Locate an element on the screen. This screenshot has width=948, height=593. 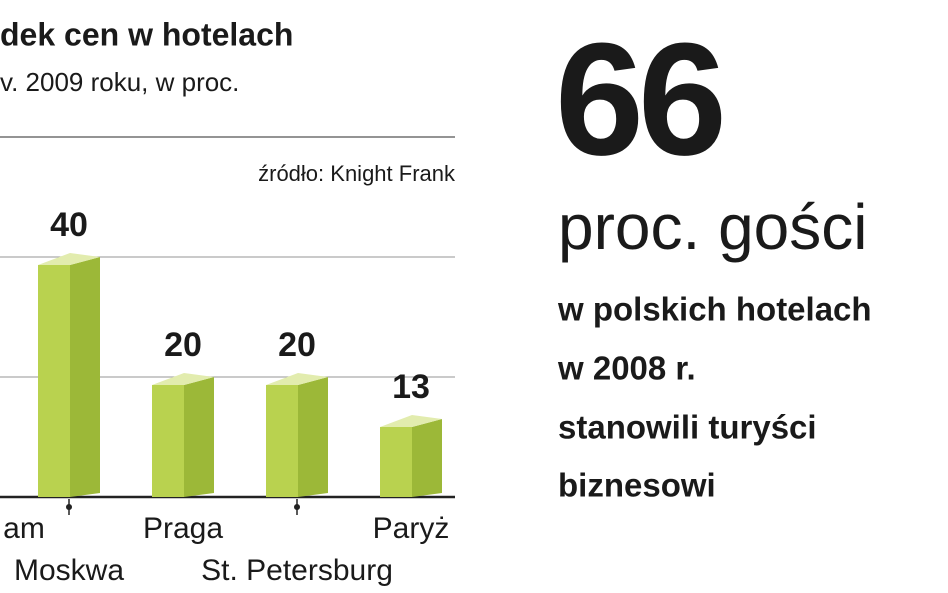
chart-title: dek cen w hotelach is located at coordinates (146, 34).